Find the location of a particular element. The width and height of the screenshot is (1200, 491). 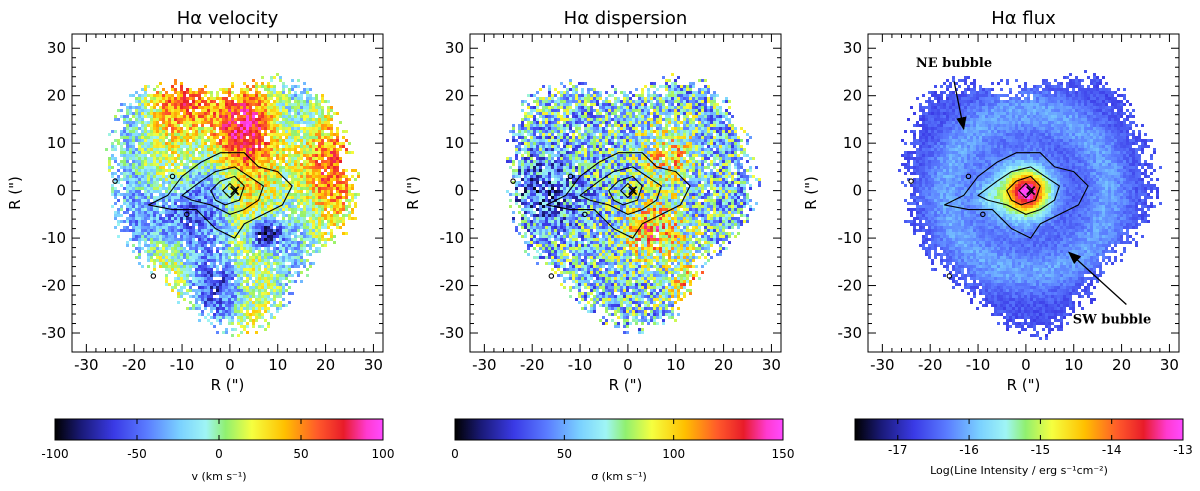

colorbar: -100 -50 0 50 100 v (km s⁻¹) is located at coordinates (218, 450).